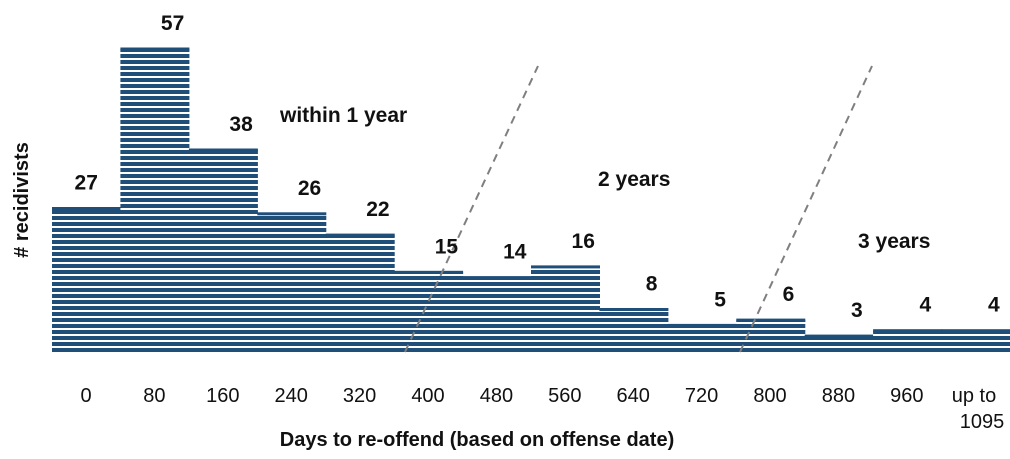  I want to click on divider-2-years, so click(806, 209).